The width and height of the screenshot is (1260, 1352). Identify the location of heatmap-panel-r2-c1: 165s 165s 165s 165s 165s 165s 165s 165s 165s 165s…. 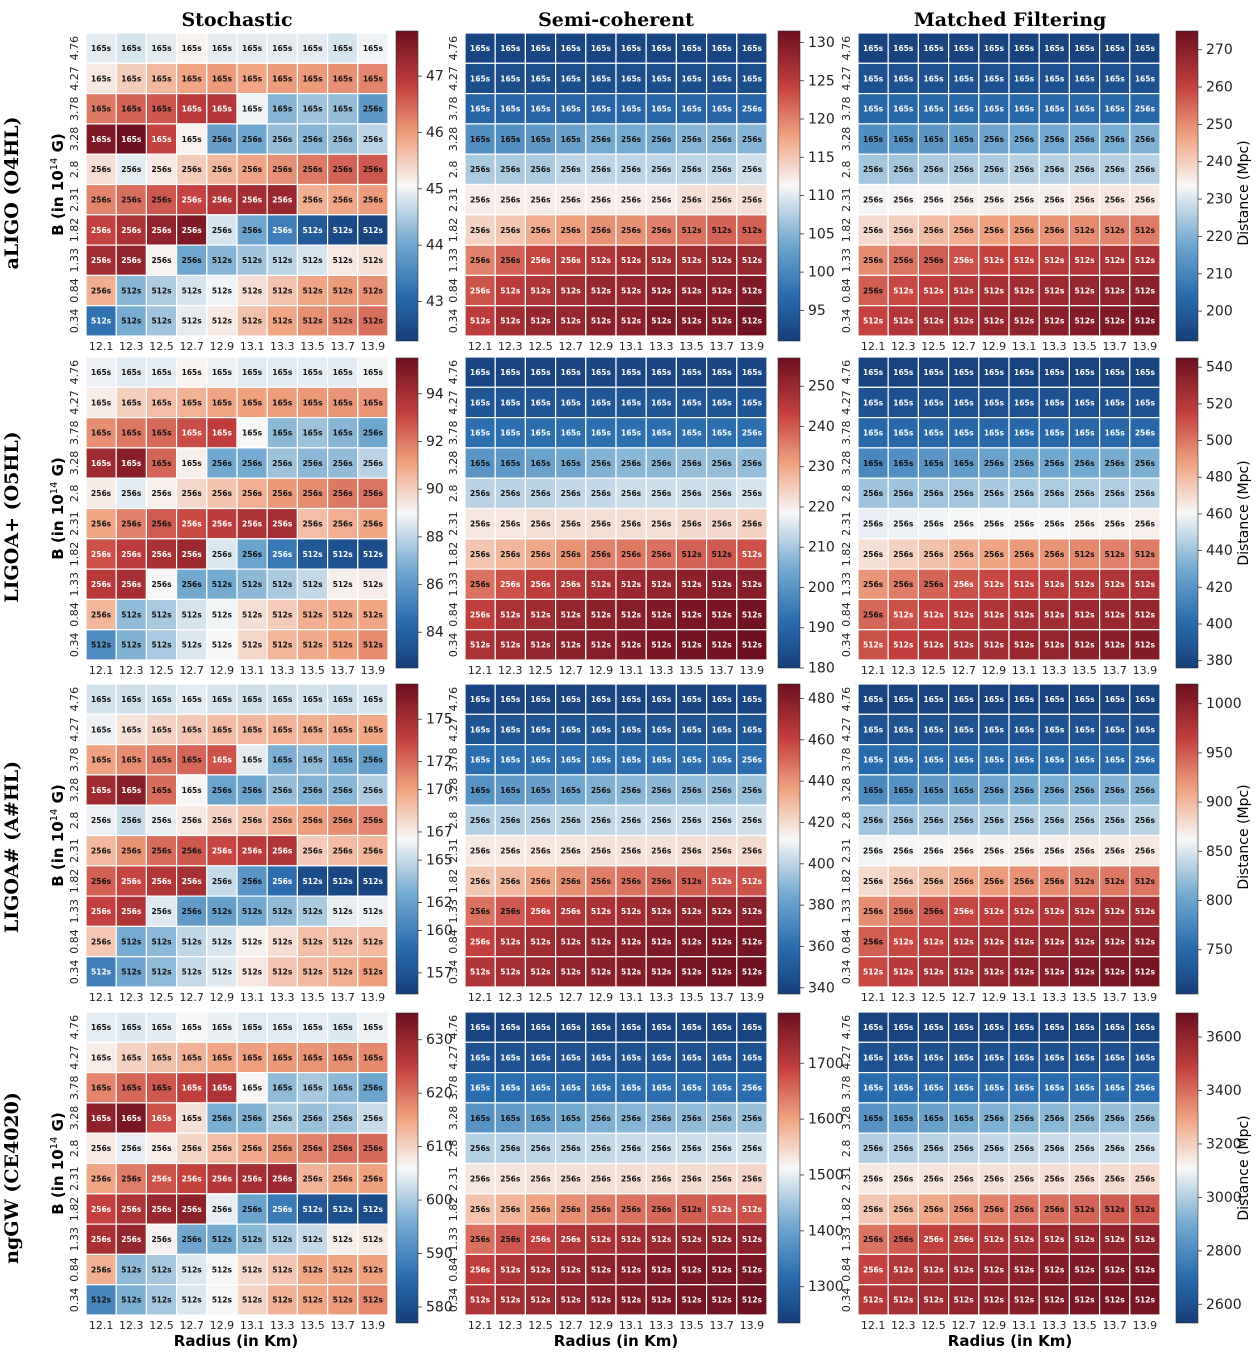
(641, 843).